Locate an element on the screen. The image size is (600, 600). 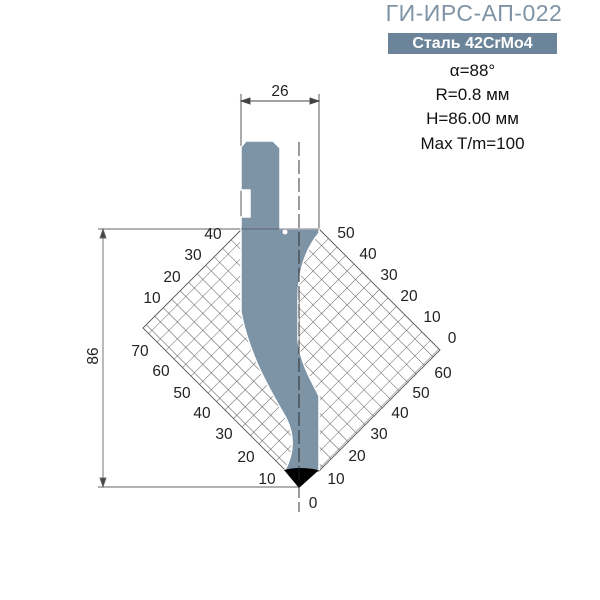
spec-height: H=86.00 мм is located at coordinates (472, 118).